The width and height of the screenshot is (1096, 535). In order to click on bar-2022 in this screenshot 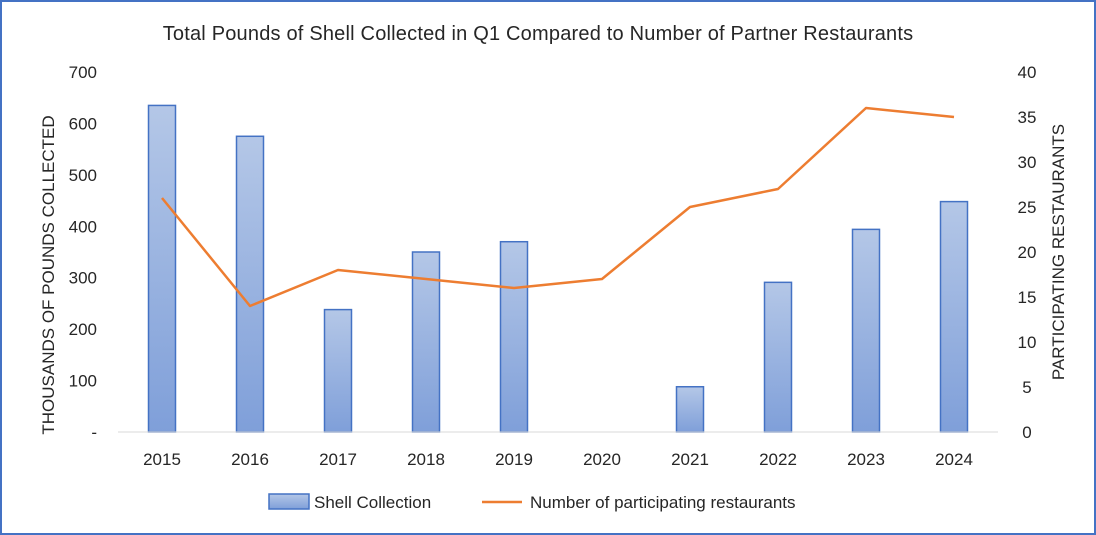, I will do `click(778, 357)`.